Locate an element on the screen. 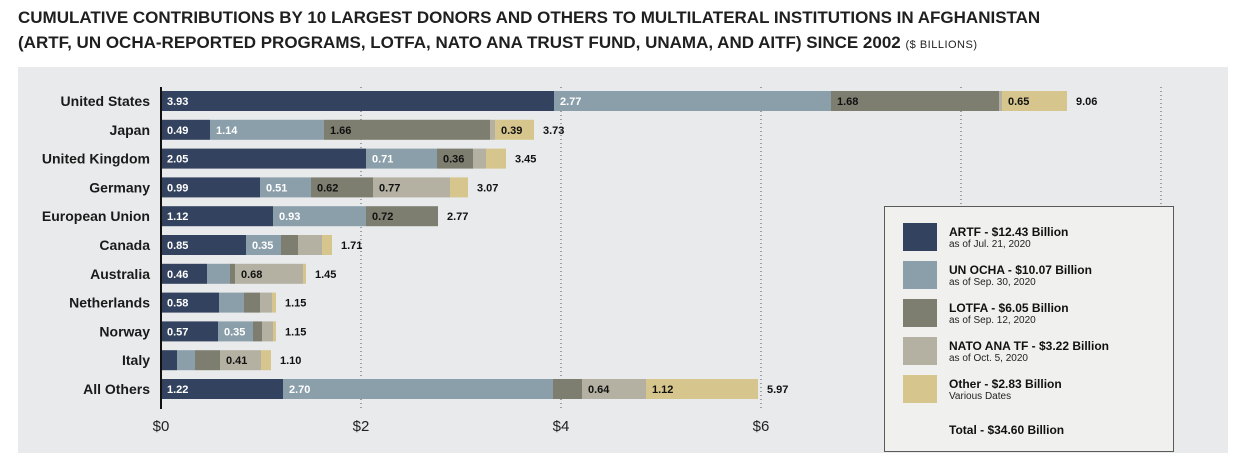  legend-date-artf: as of Jul. 21, 2020 is located at coordinates (990, 244).